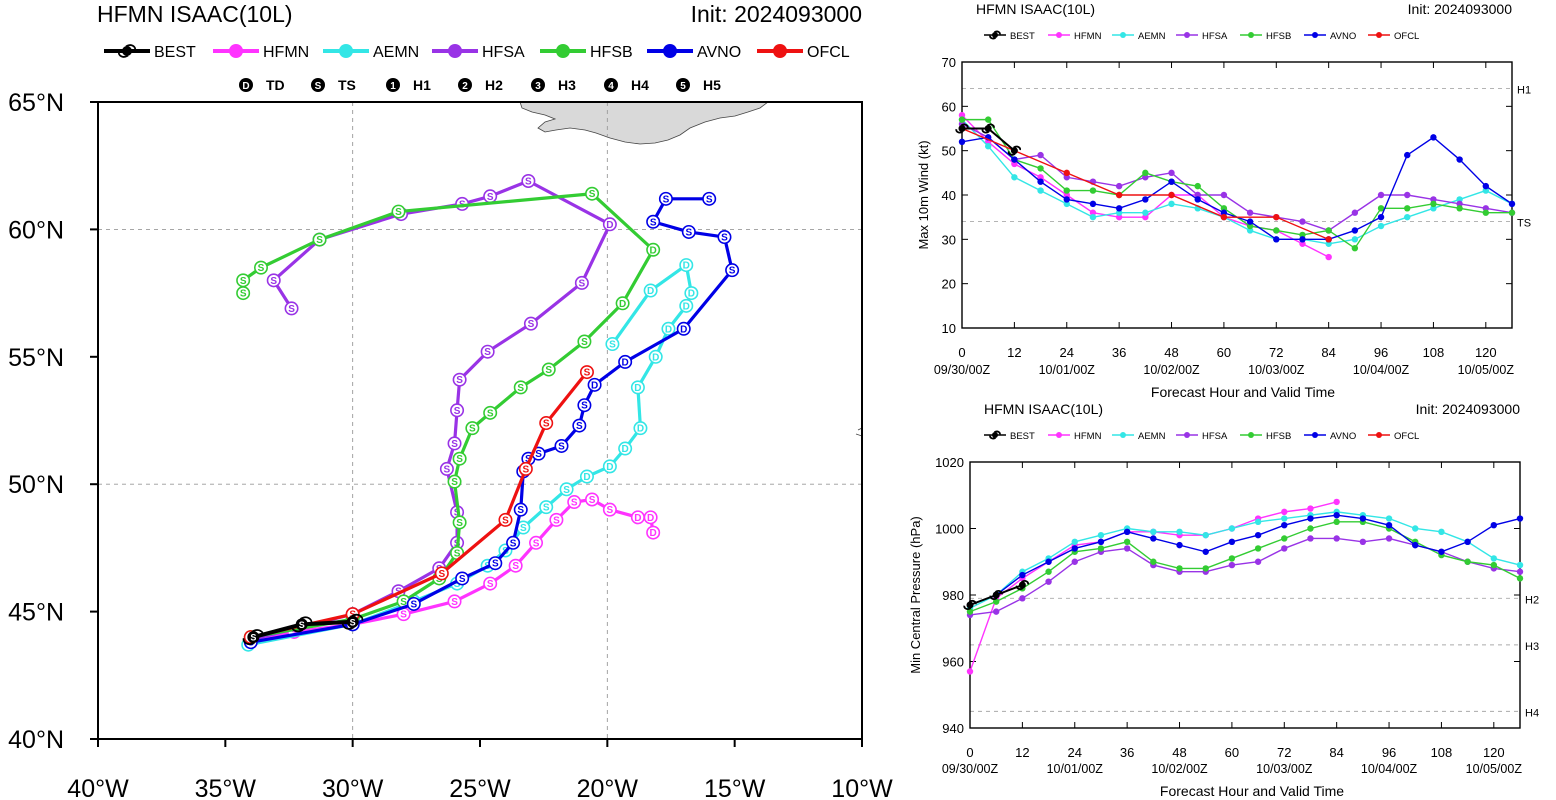 This screenshot has height=800, width=1556. I want to click on track-ytick-label: 55°N, so click(36, 358).